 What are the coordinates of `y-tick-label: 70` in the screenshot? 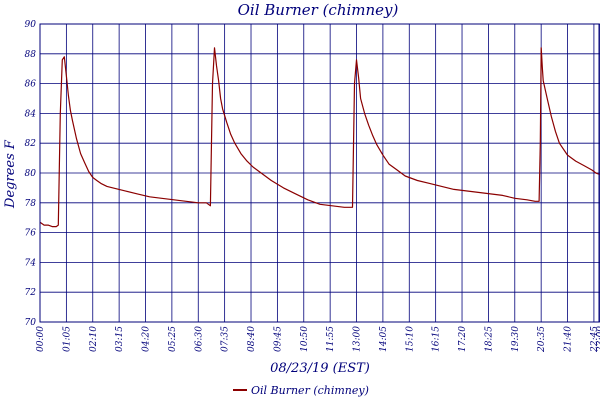 It's located at (31, 323).